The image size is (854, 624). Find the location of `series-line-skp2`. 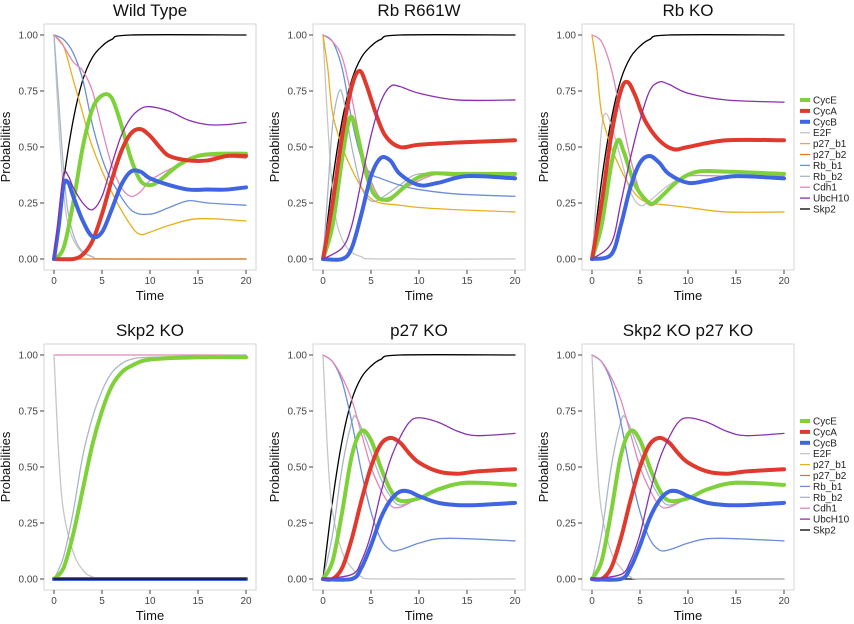

series-line-skp2 is located at coordinates (419, 147).